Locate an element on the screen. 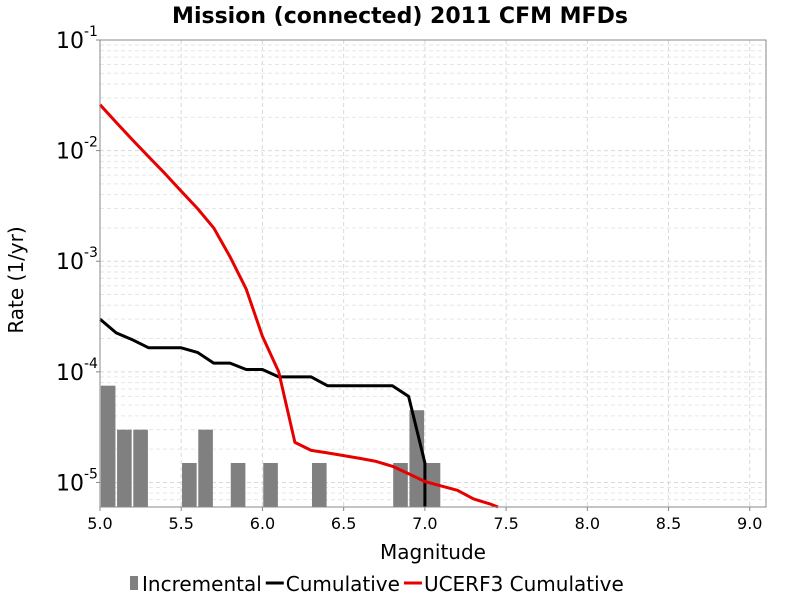 The width and height of the screenshot is (800, 600). y-axis-label: Rate (1/yr) is located at coordinates (16, 279).